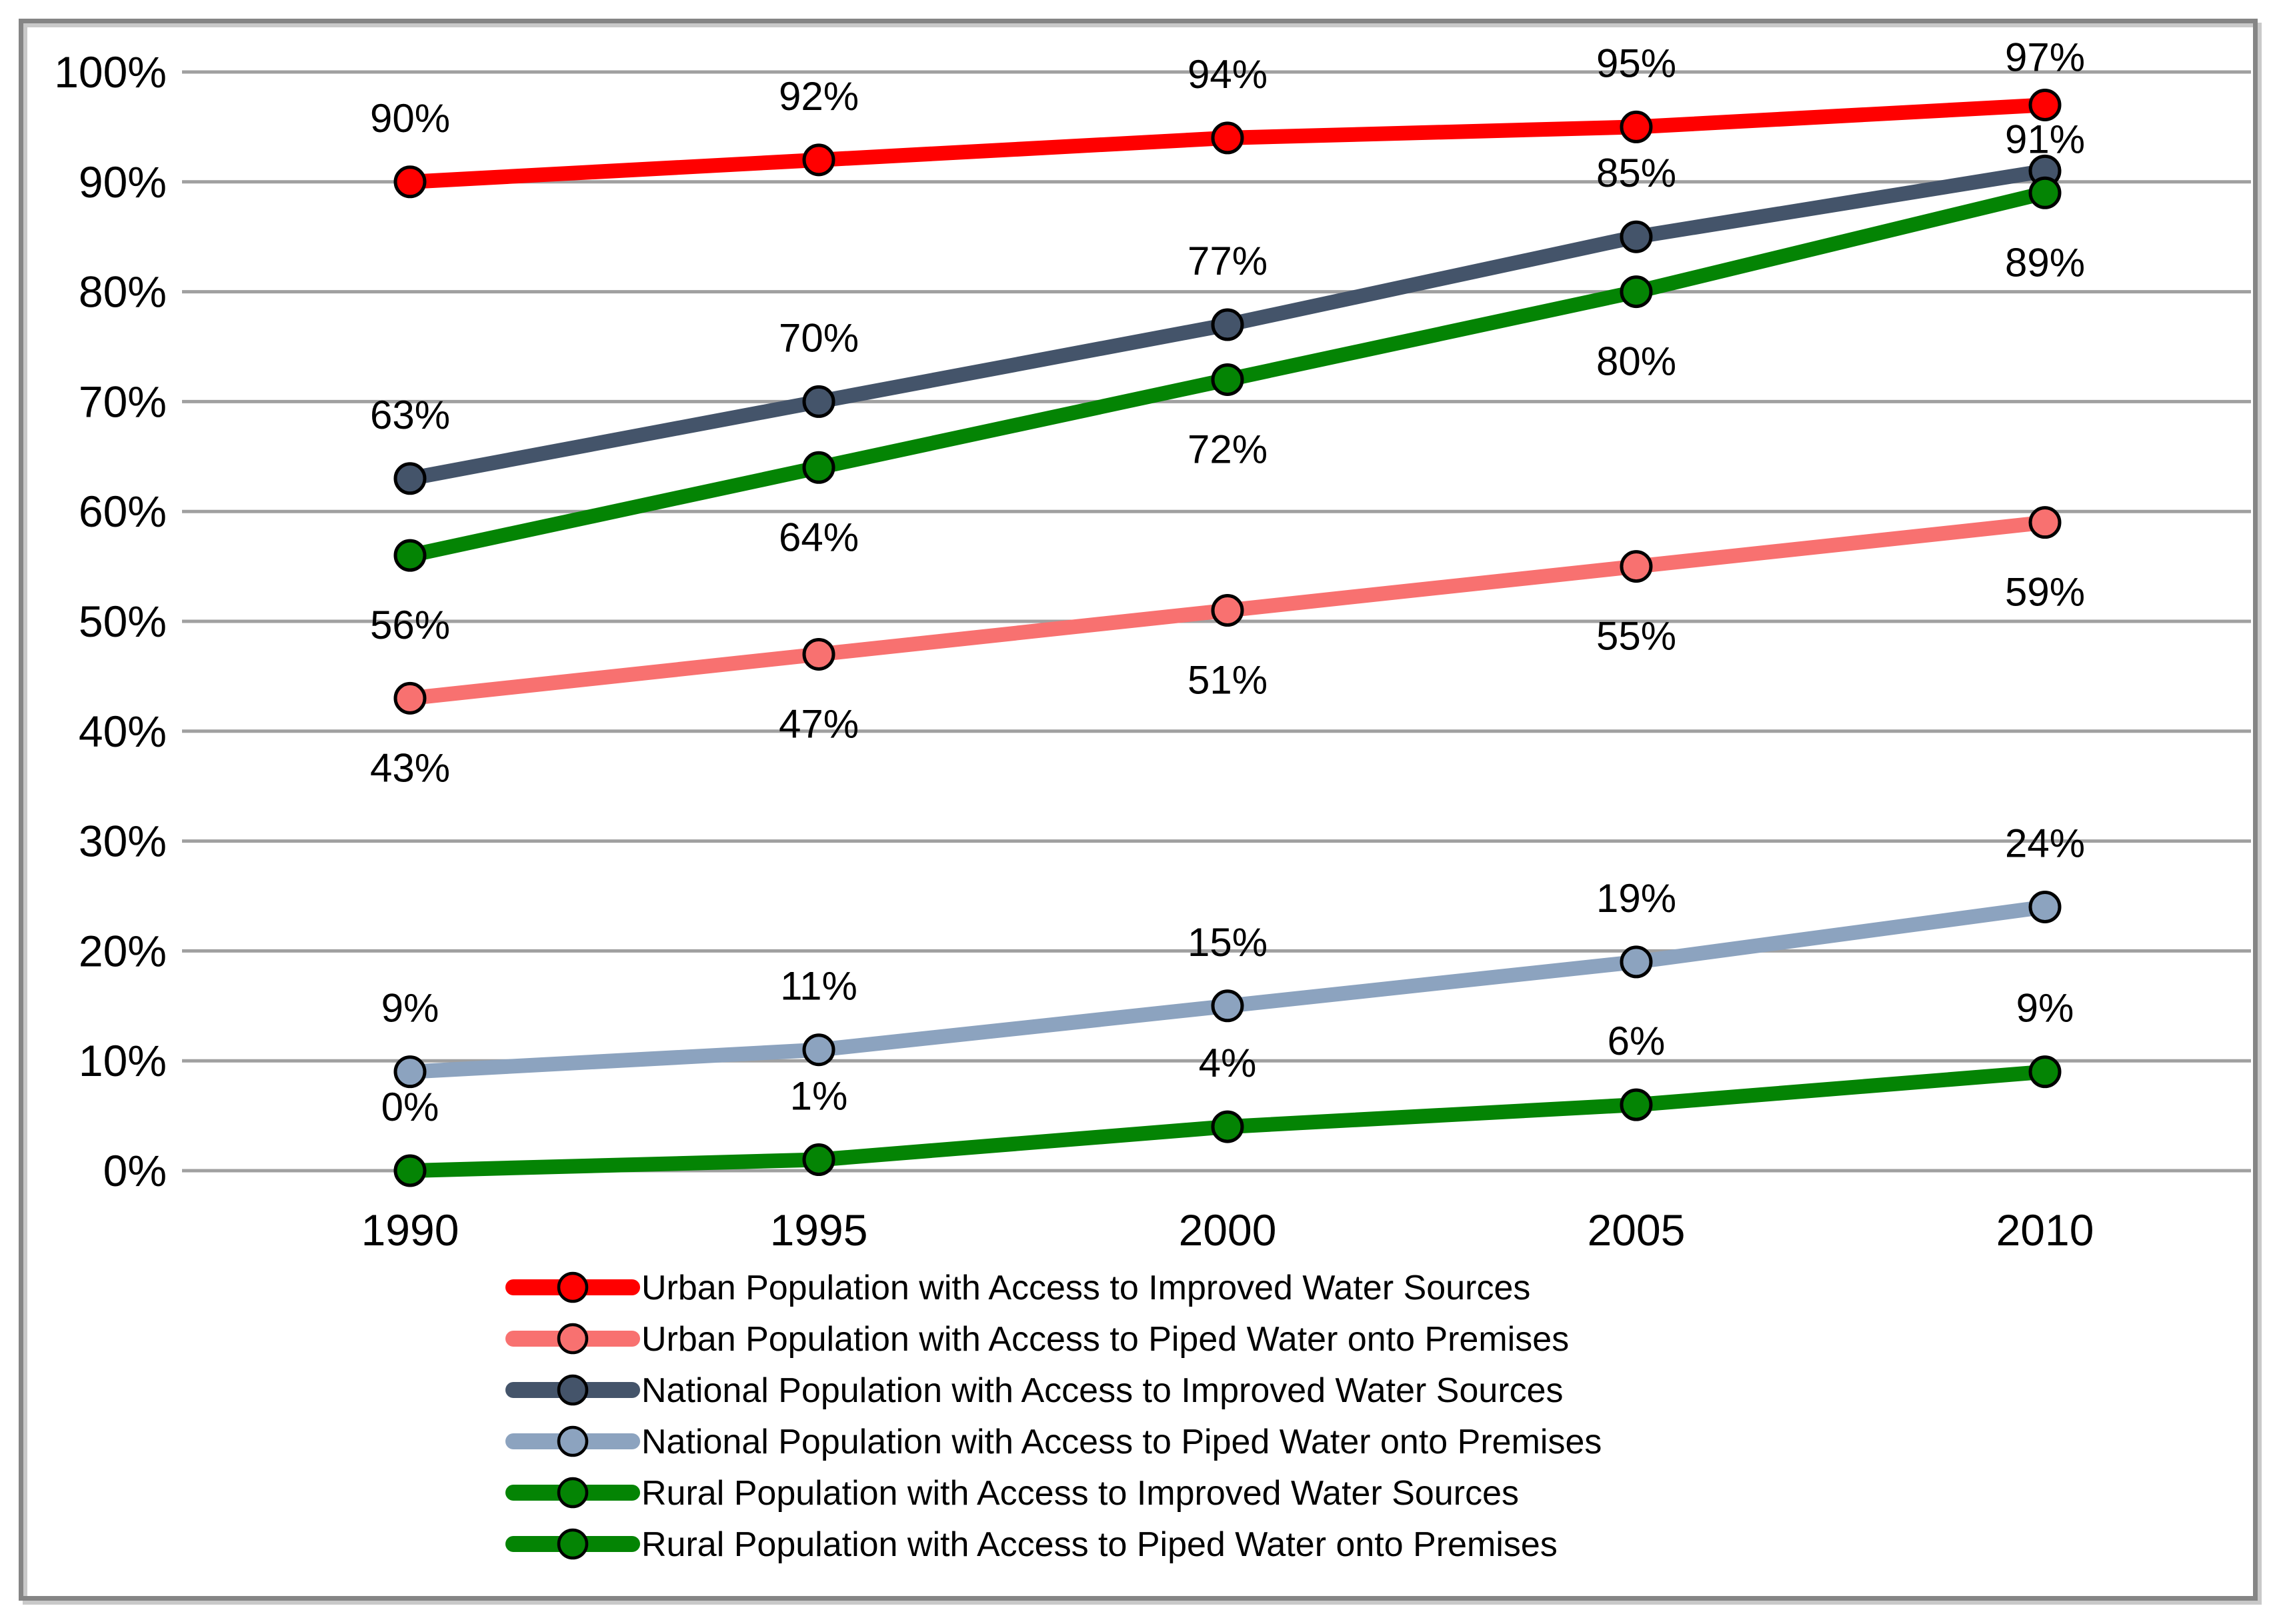  Describe the element at coordinates (1228, 680) in the screenshot. I see `data-label: 51%` at that location.